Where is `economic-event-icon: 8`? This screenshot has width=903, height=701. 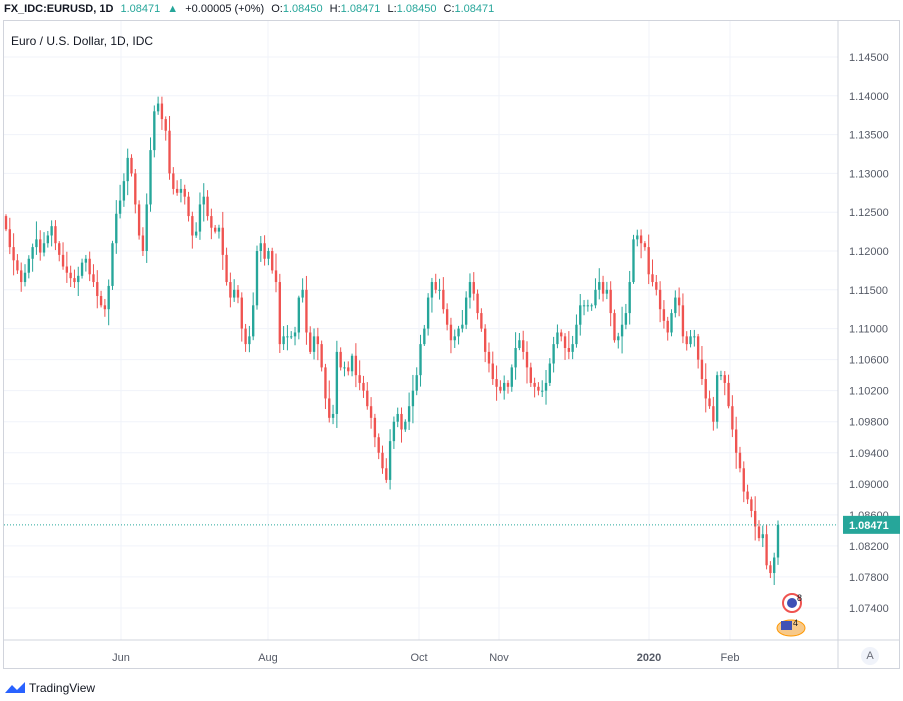 economic-event-icon: 8 is located at coordinates (792, 603).